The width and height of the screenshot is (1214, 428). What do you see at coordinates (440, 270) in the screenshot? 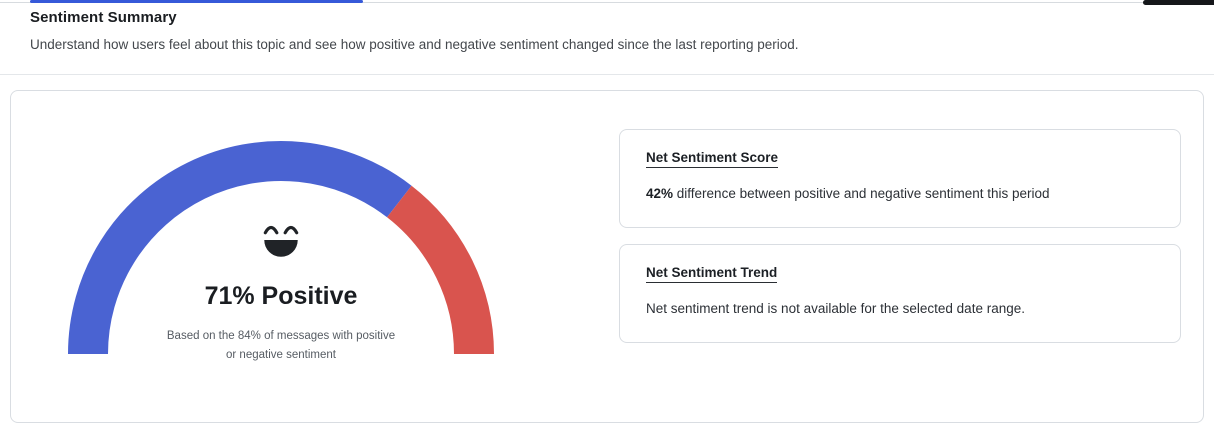
I see `gauge-negative-arc` at bounding box center [440, 270].